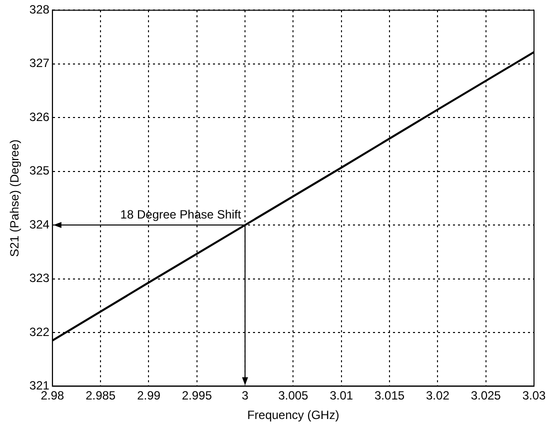  Describe the element at coordinates (245, 395) in the screenshot. I see `x-tick-label: 3` at that location.